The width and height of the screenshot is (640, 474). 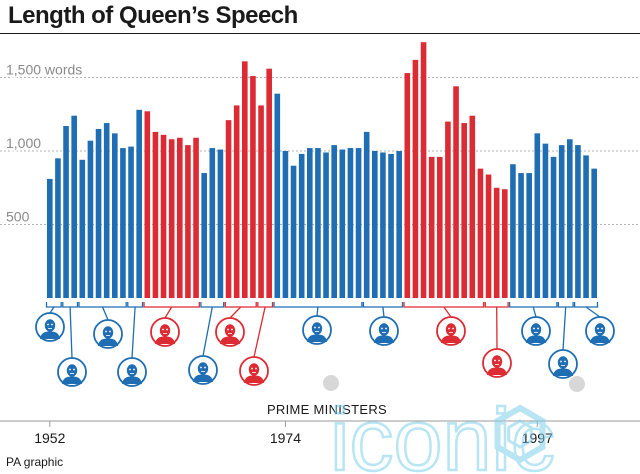 I want to click on prime-ministers-label: PRIME MINISTERS, so click(x=327, y=409).